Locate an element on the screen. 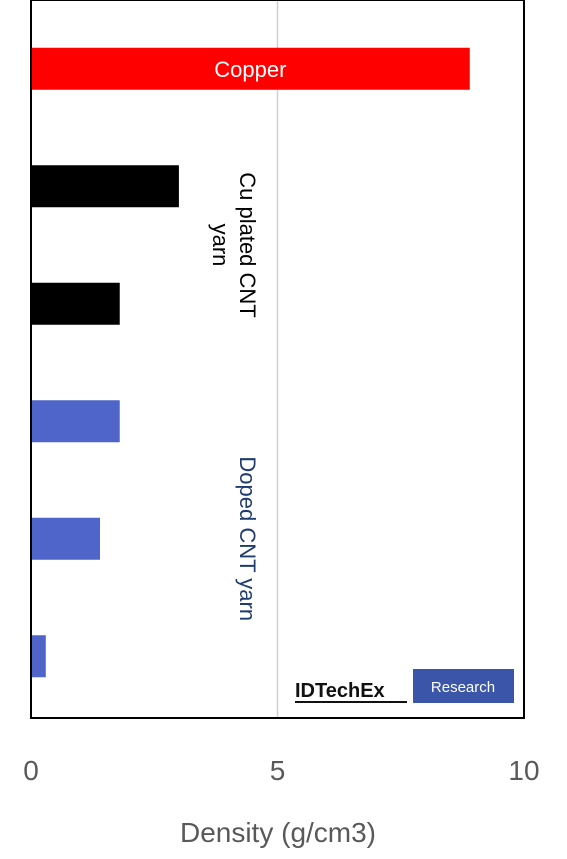 Image resolution: width=567 pixels, height=859 pixels. logo-research-box is located at coordinates (463, 686).